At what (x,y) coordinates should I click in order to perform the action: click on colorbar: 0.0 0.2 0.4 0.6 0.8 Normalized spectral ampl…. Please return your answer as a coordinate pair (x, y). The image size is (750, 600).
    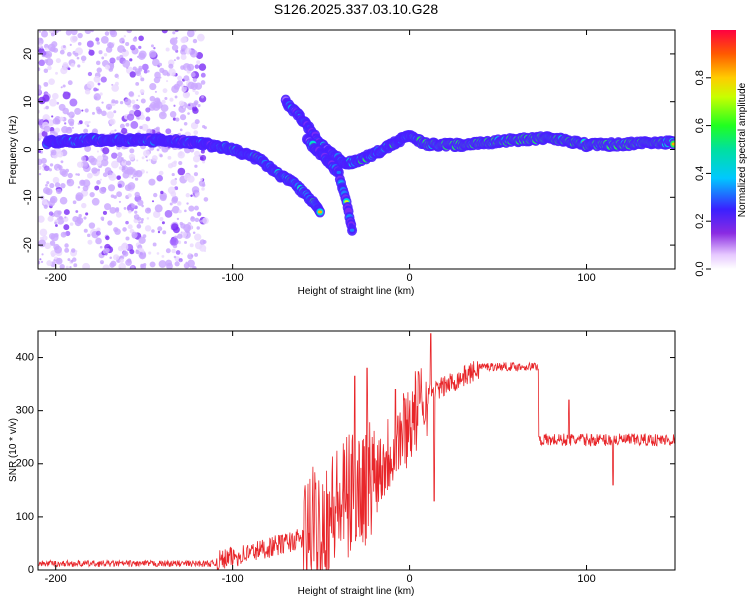
    Looking at the image, I should click on (721, 153).